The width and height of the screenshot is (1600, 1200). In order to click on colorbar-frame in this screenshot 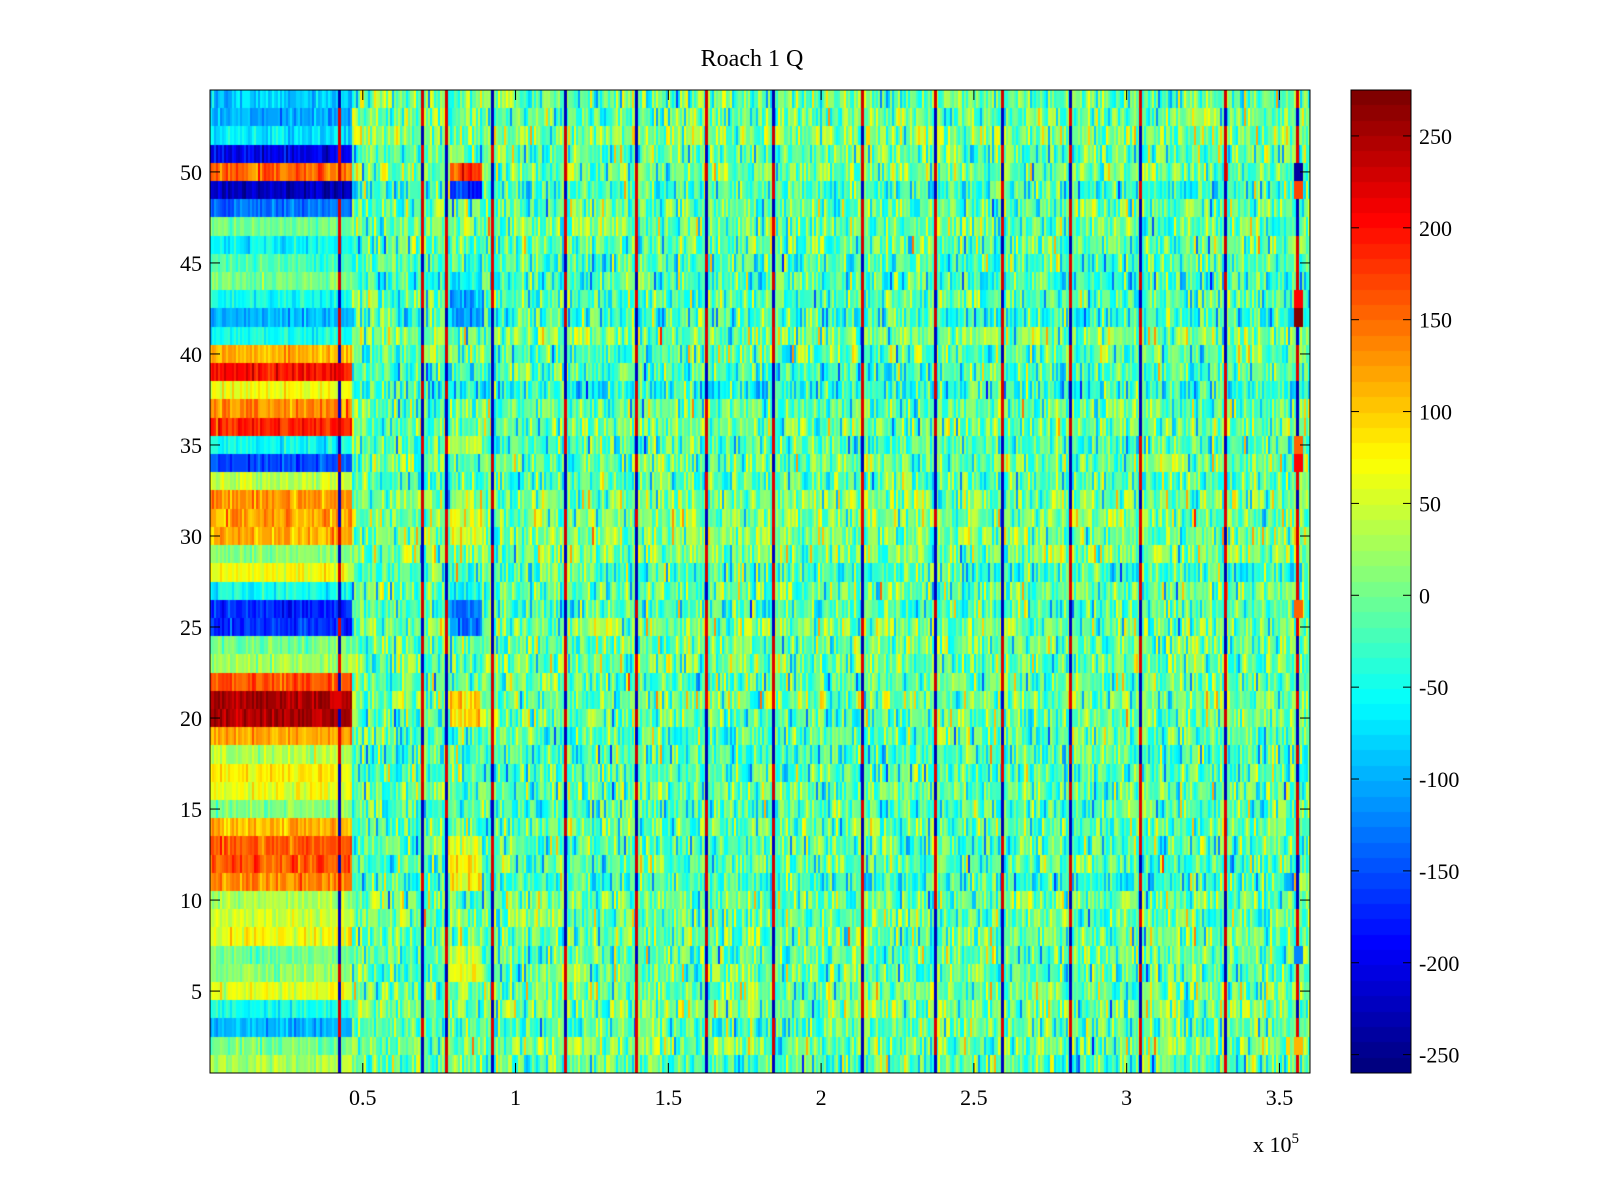, I will do `click(1381, 581)`.